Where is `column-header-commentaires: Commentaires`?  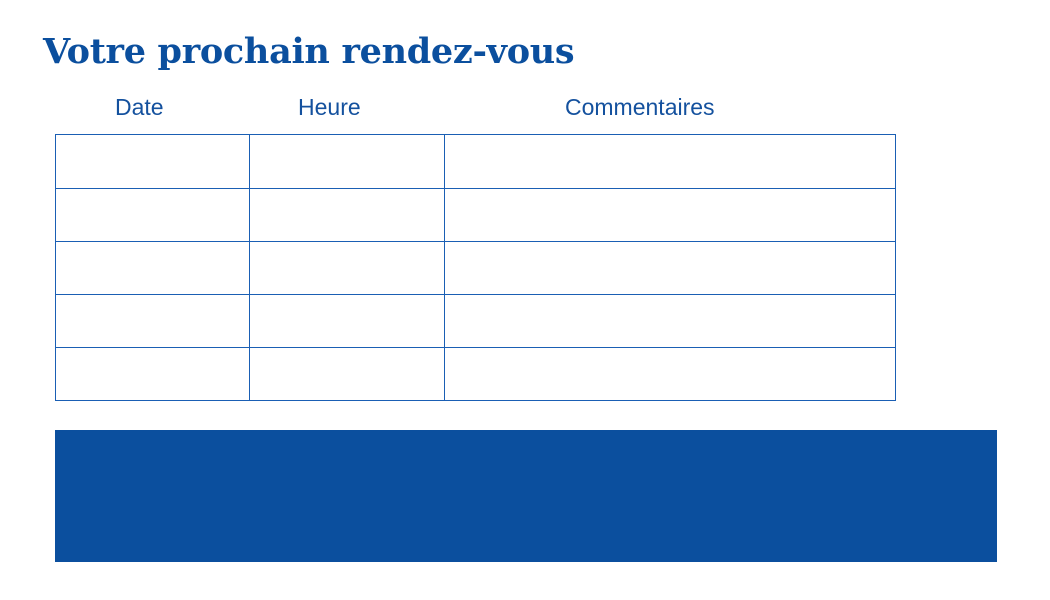 column-header-commentaires: Commentaires is located at coordinates (640, 107).